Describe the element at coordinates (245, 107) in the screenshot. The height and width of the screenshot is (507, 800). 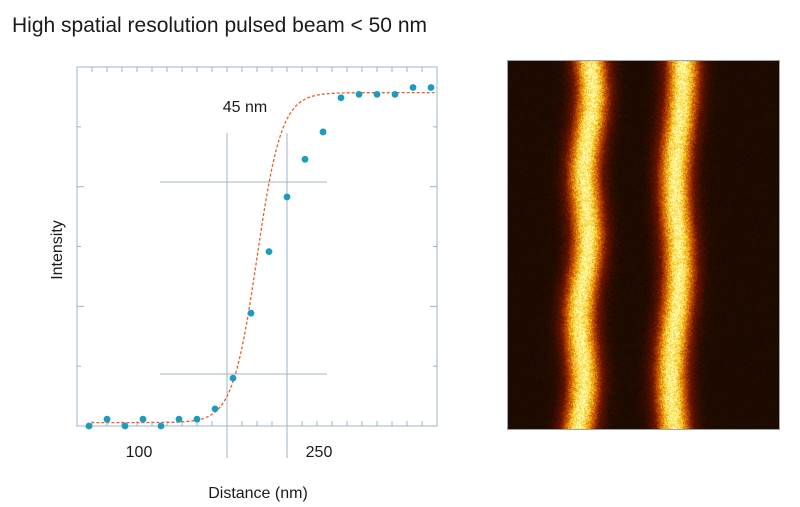
I see `resolution-annotation: 45 nm` at that location.